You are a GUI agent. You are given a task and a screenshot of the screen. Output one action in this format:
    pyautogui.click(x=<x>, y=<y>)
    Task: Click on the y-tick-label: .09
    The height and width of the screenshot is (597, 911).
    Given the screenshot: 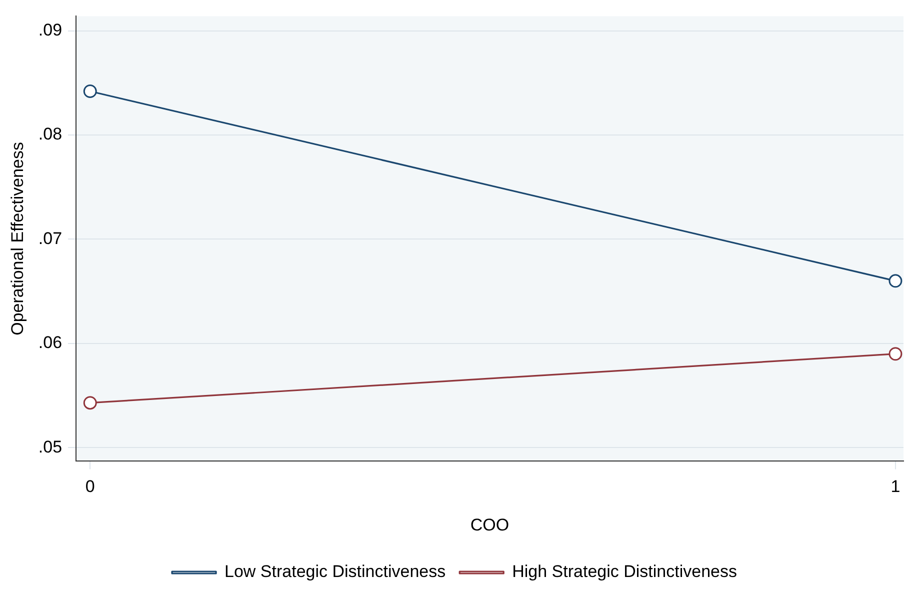 What is the action you would take?
    pyautogui.click(x=50, y=30)
    